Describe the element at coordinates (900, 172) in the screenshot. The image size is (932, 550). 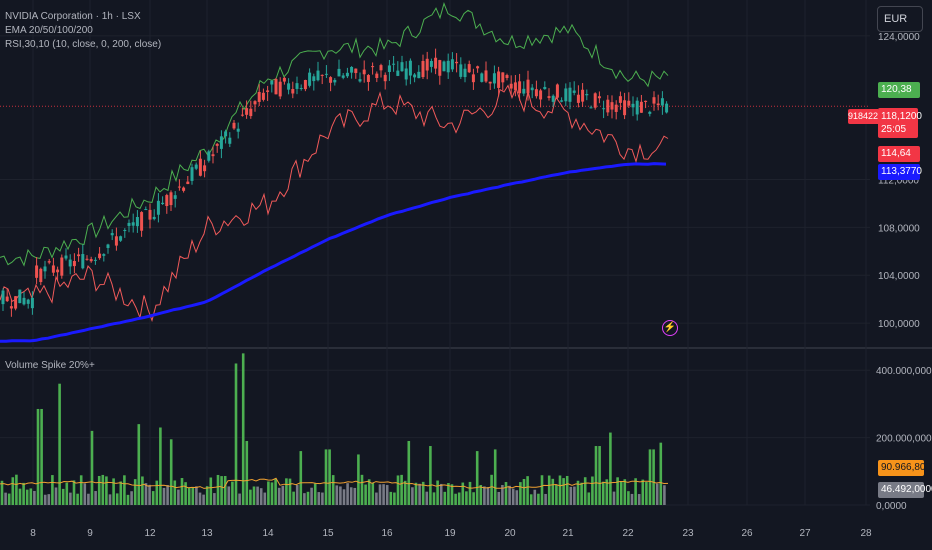
I see `price-tag-blue: 113,3770` at that location.